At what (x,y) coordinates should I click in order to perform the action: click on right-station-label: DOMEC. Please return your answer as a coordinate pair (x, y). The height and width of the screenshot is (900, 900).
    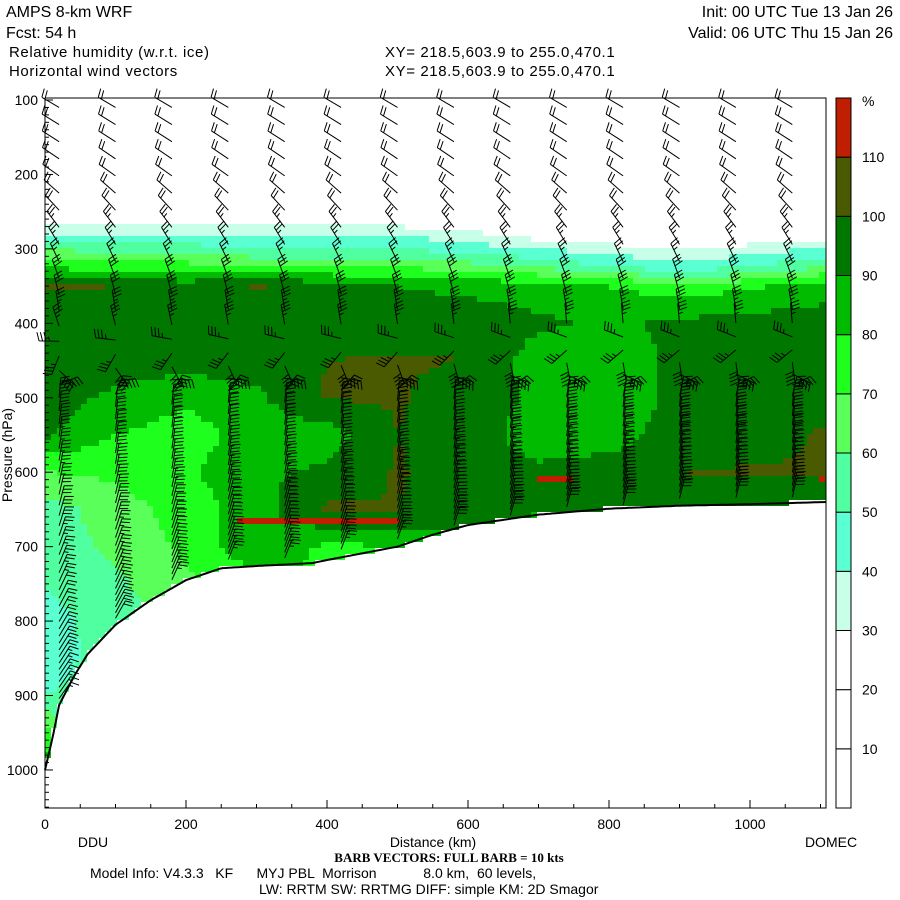
    Looking at the image, I should click on (831, 842).